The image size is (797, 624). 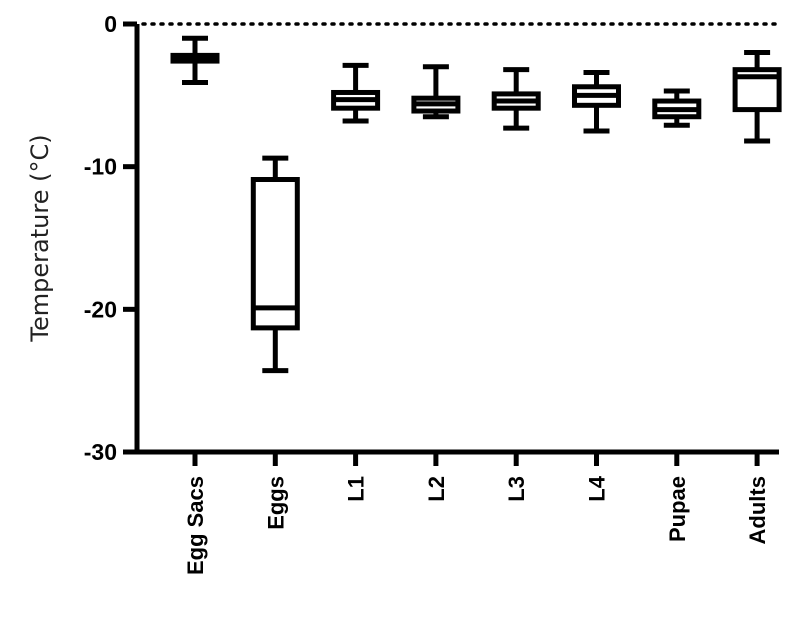 What do you see at coordinates (195, 60) in the screenshot?
I see `box-egg-sacs` at bounding box center [195, 60].